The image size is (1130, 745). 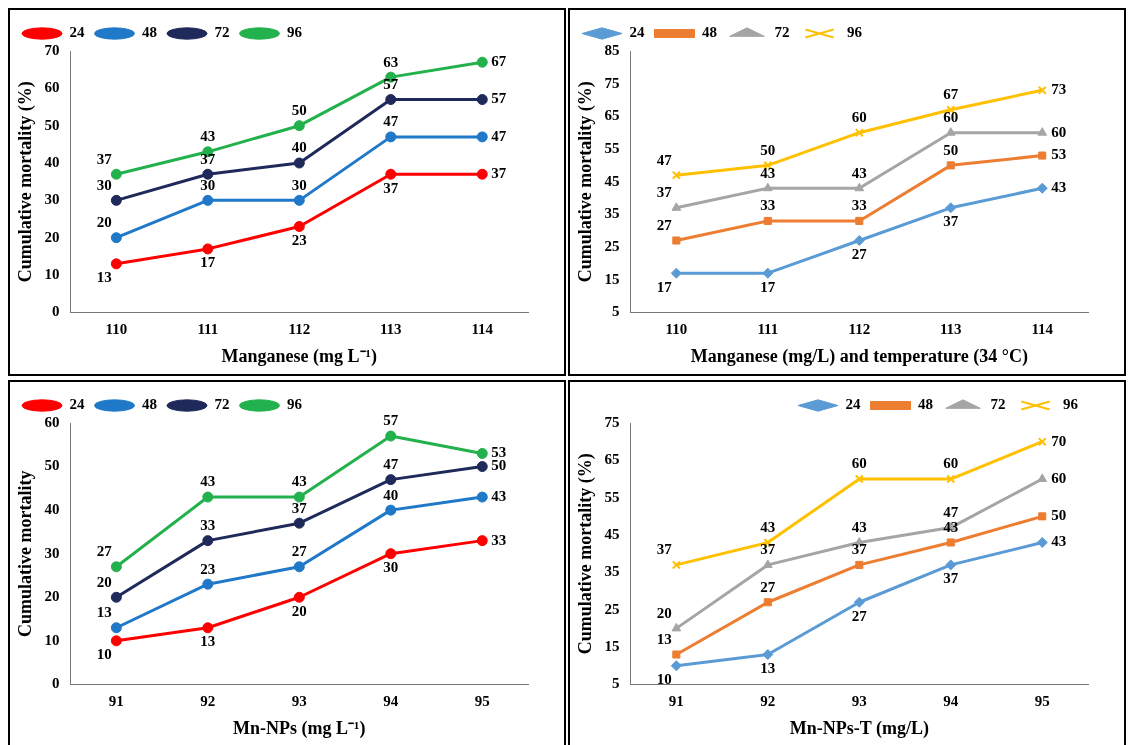 What do you see at coordinates (612, 278) in the screenshot?
I see `y-tick-label: 15` at bounding box center [612, 278].